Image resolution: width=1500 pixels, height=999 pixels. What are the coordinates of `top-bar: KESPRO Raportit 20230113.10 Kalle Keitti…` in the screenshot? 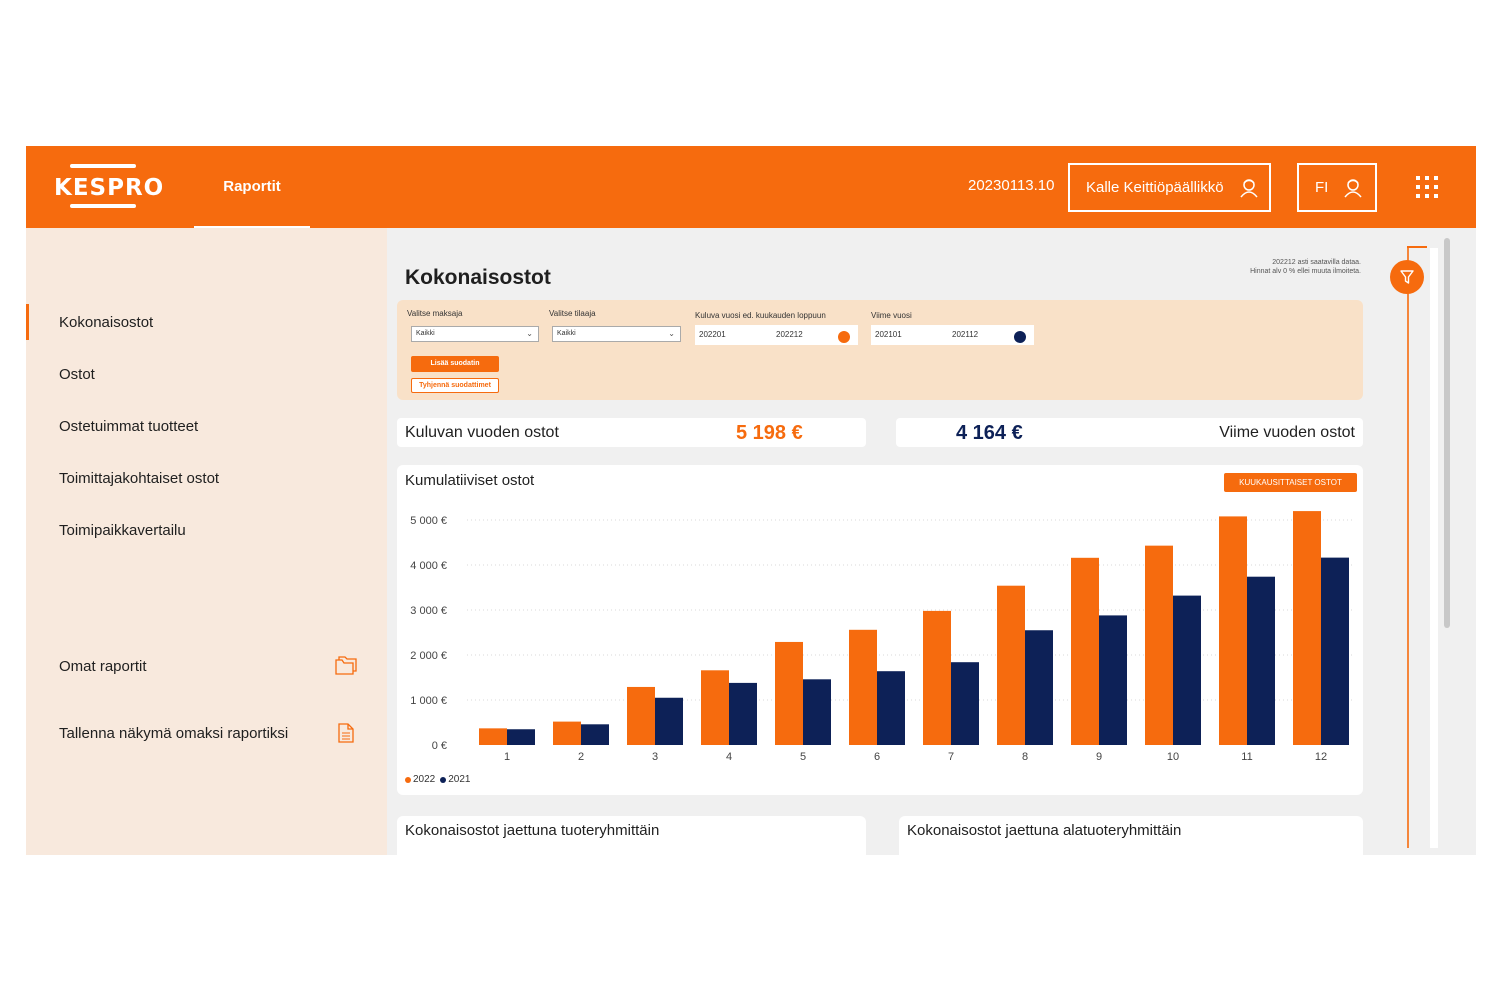 It's located at (751, 187).